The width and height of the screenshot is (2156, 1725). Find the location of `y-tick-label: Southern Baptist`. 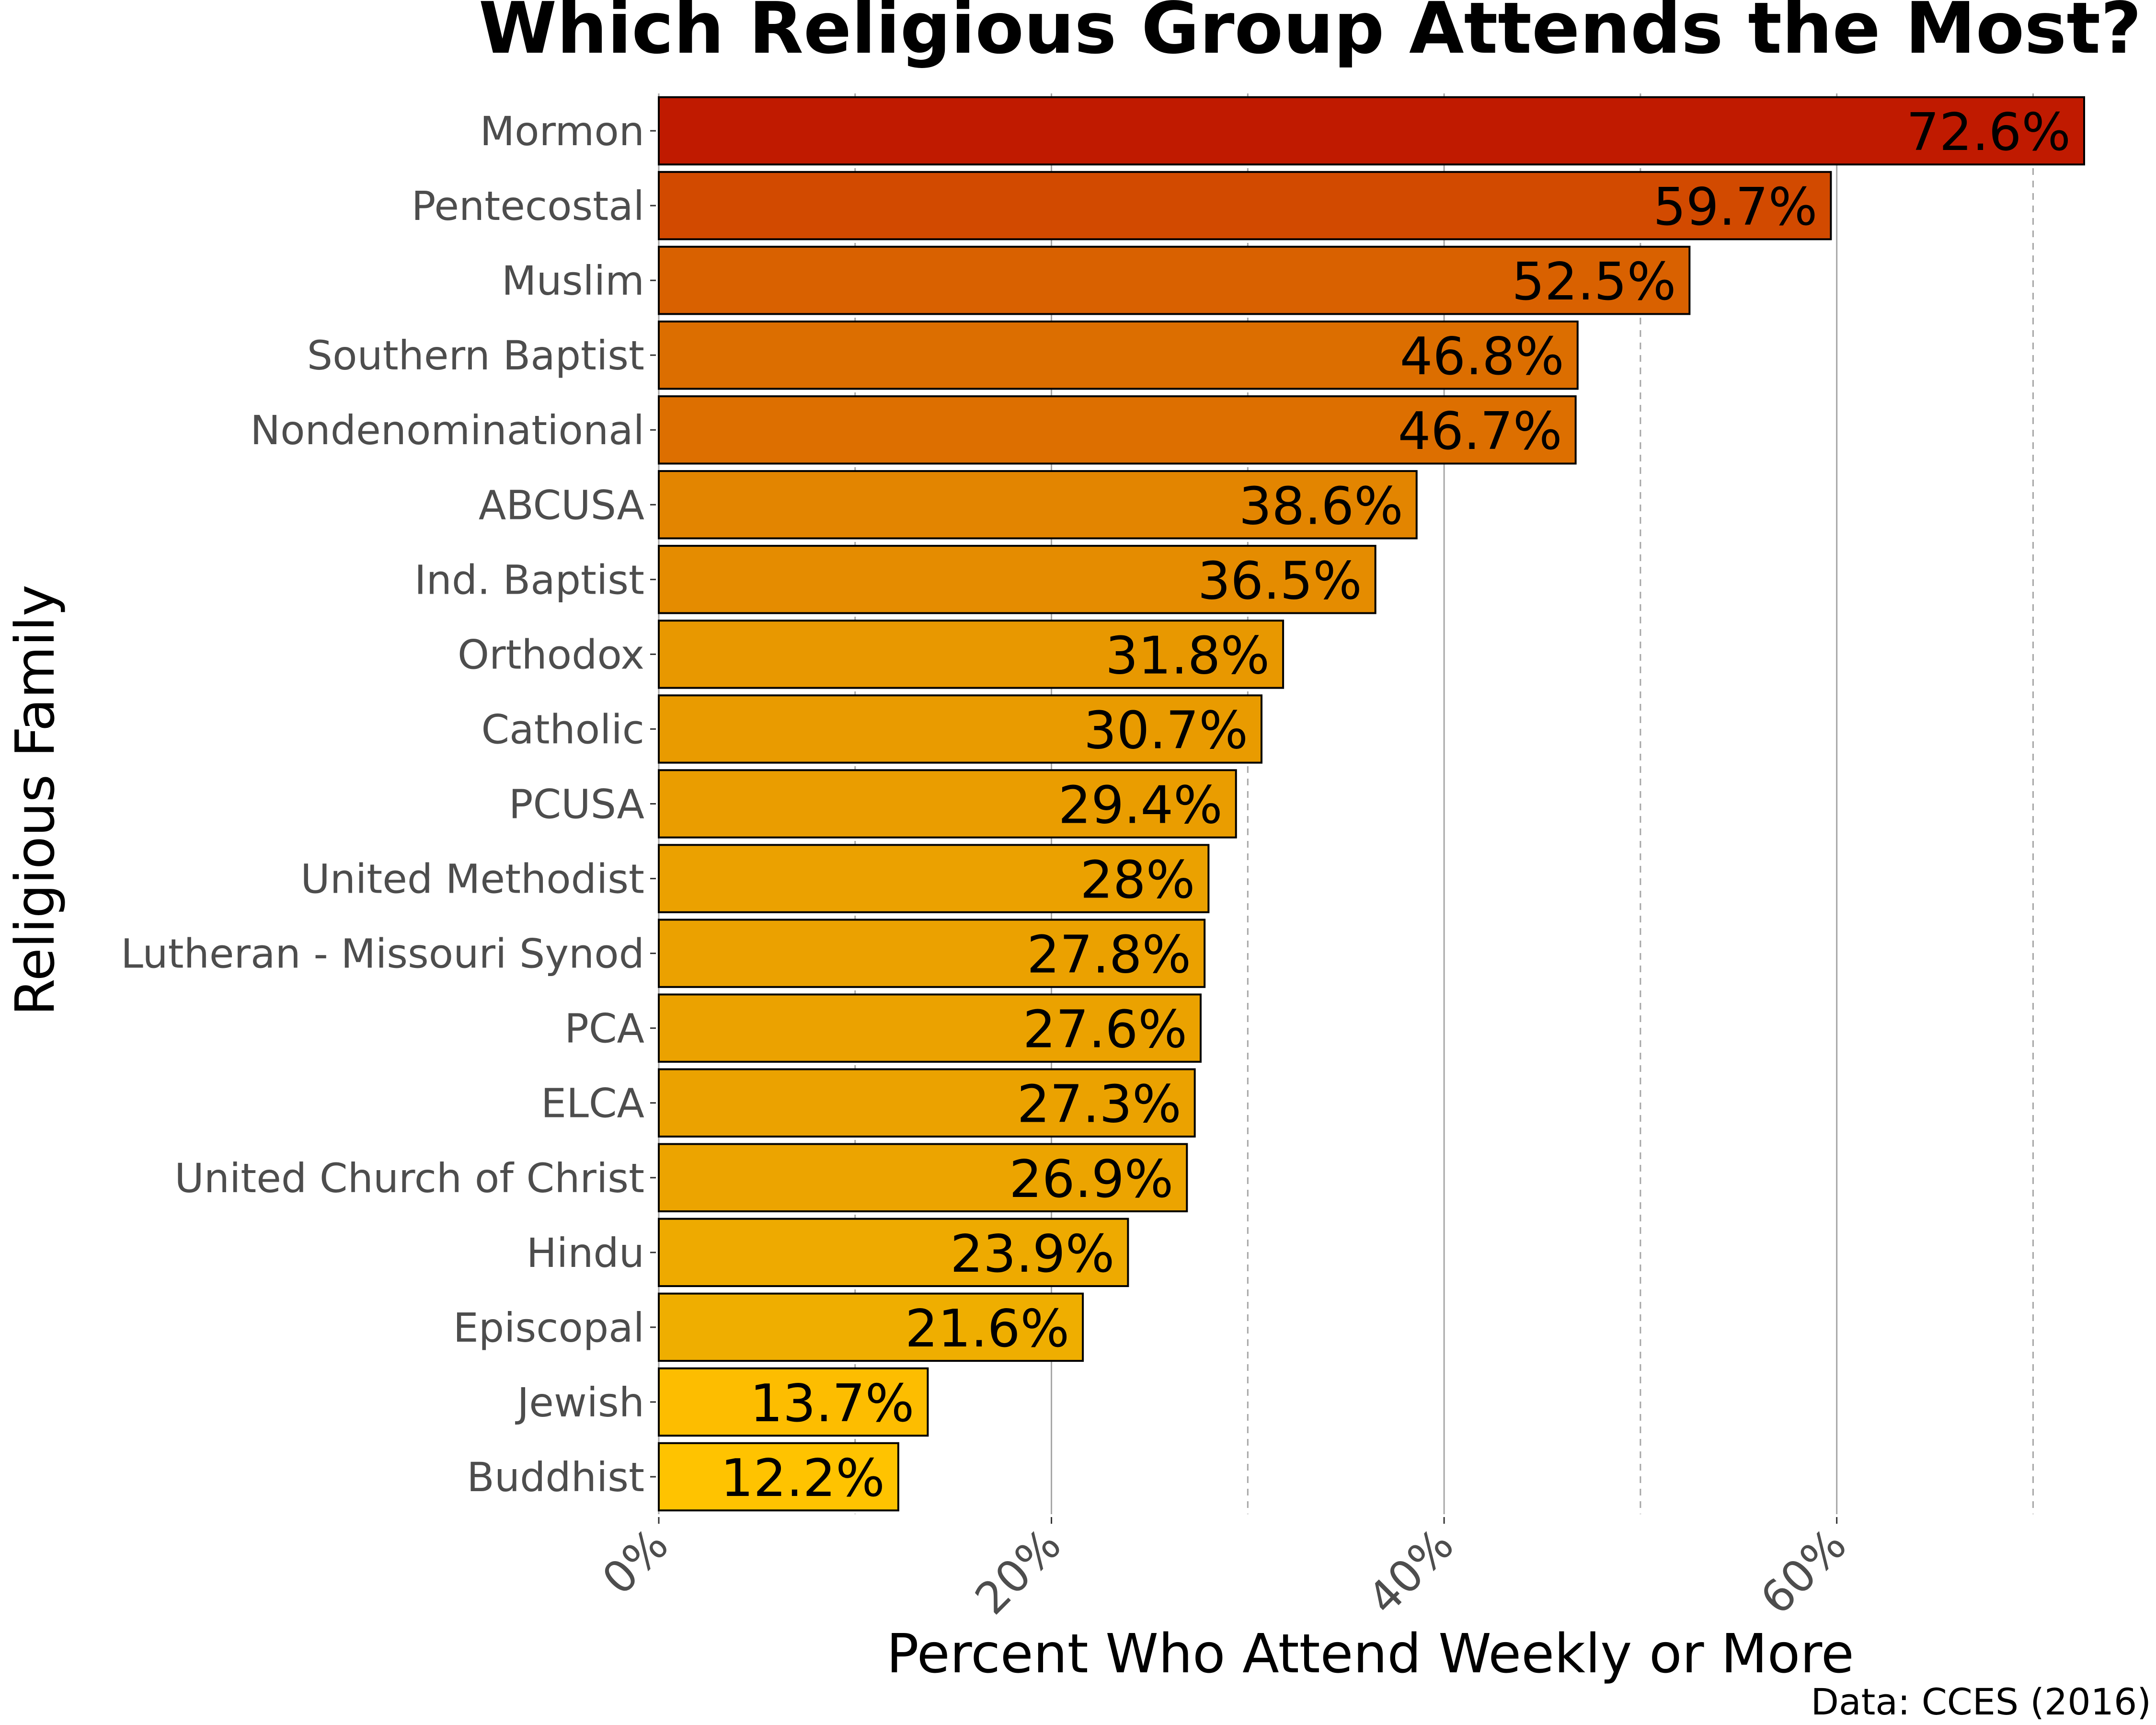

y-tick-label: Southern Baptist is located at coordinates (475, 355).